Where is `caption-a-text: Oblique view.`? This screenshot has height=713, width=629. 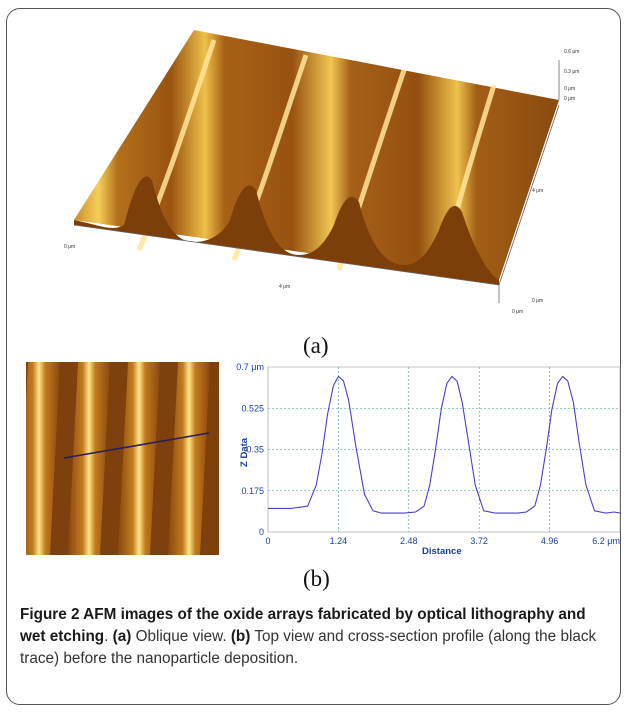
caption-a-text: Oblique view. is located at coordinates (181, 636).